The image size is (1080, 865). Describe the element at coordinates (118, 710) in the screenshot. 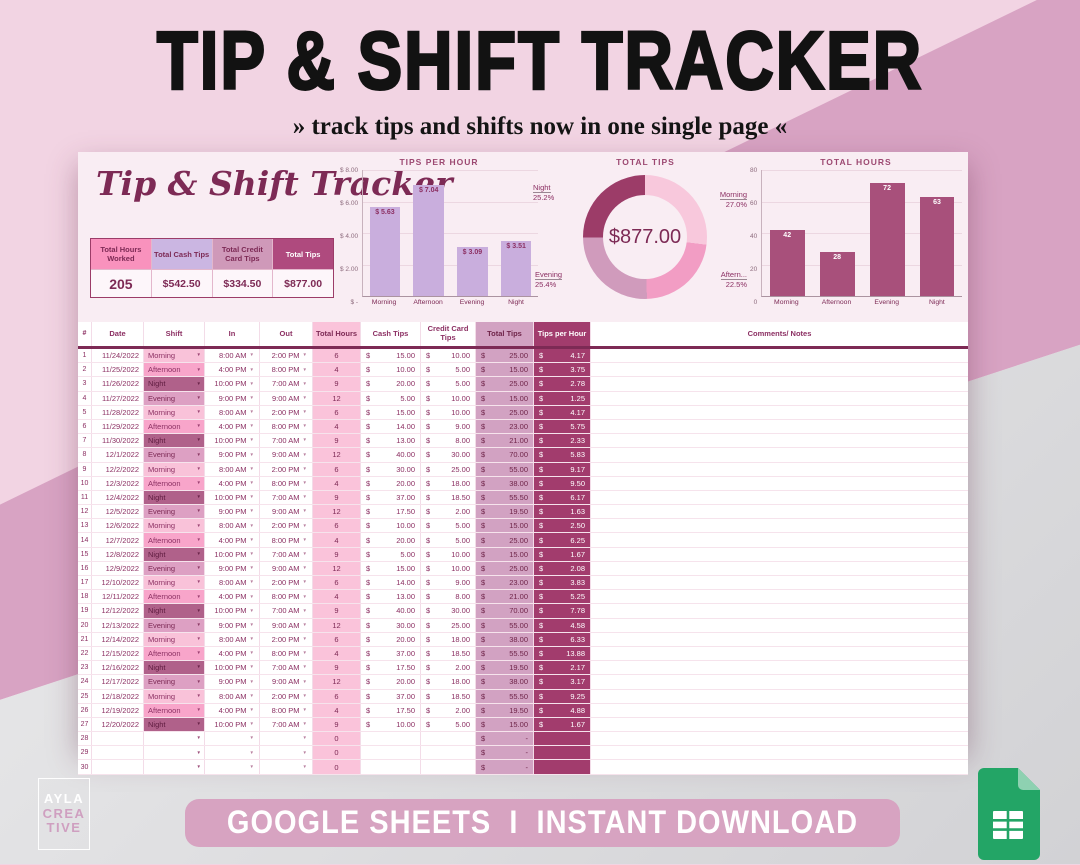

I see `date-cell: 12/19/2022` at that location.